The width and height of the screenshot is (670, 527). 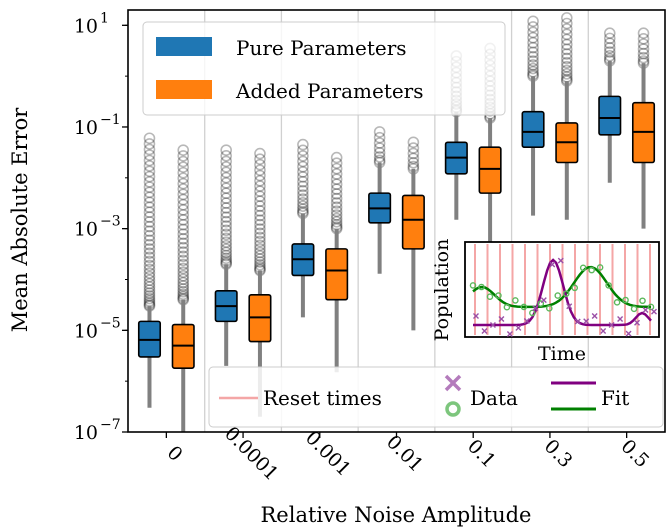 What do you see at coordinates (442, 290) in the screenshot?
I see `inset-y-axis-title: Population` at bounding box center [442, 290].